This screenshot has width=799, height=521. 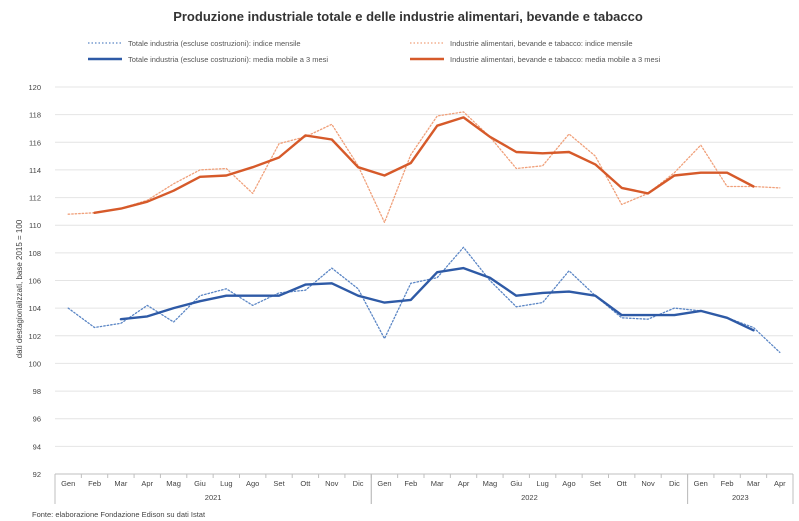 I want to click on y-tick-label: 104, so click(x=34, y=308).